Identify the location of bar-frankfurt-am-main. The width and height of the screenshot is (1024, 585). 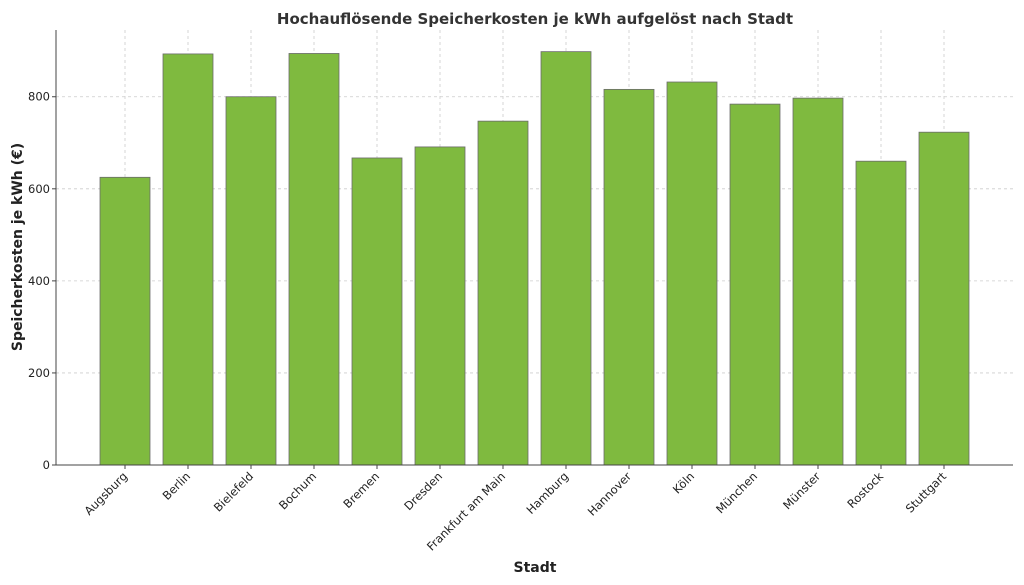
(503, 293).